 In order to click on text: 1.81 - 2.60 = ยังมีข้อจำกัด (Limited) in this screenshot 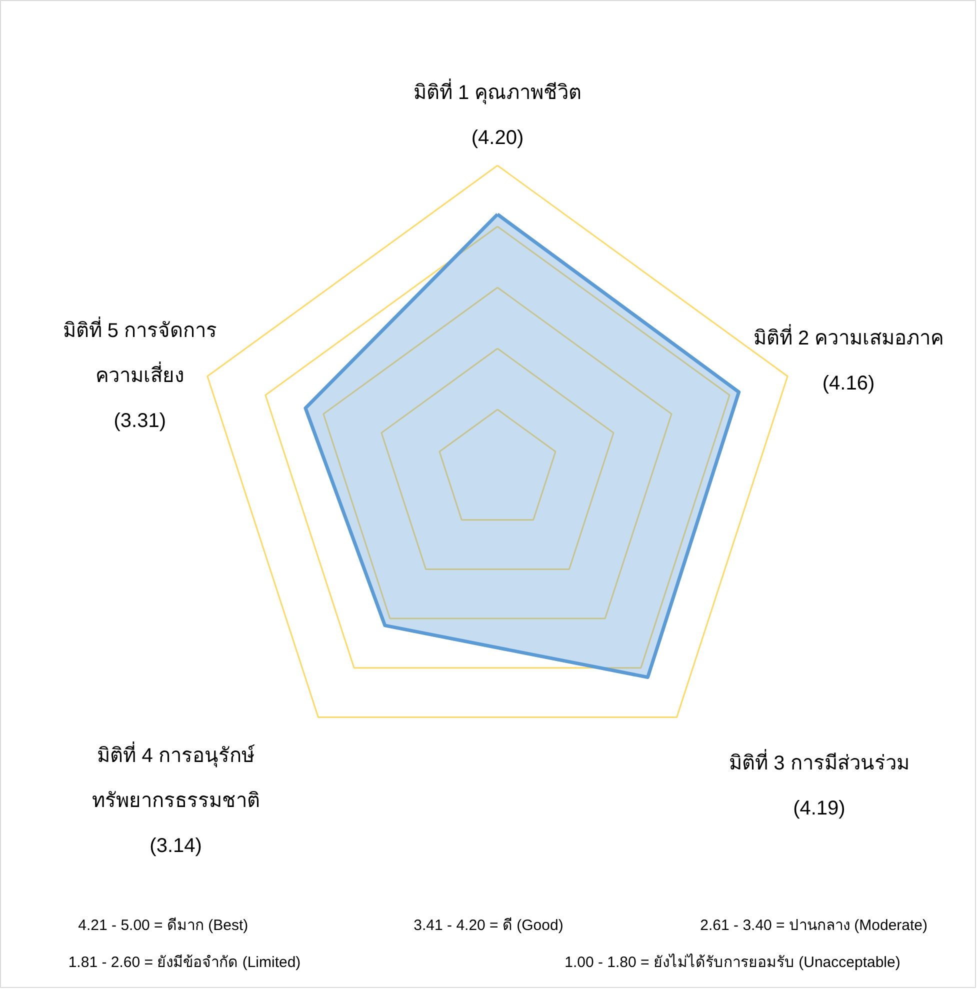, I will do `click(184, 962)`.